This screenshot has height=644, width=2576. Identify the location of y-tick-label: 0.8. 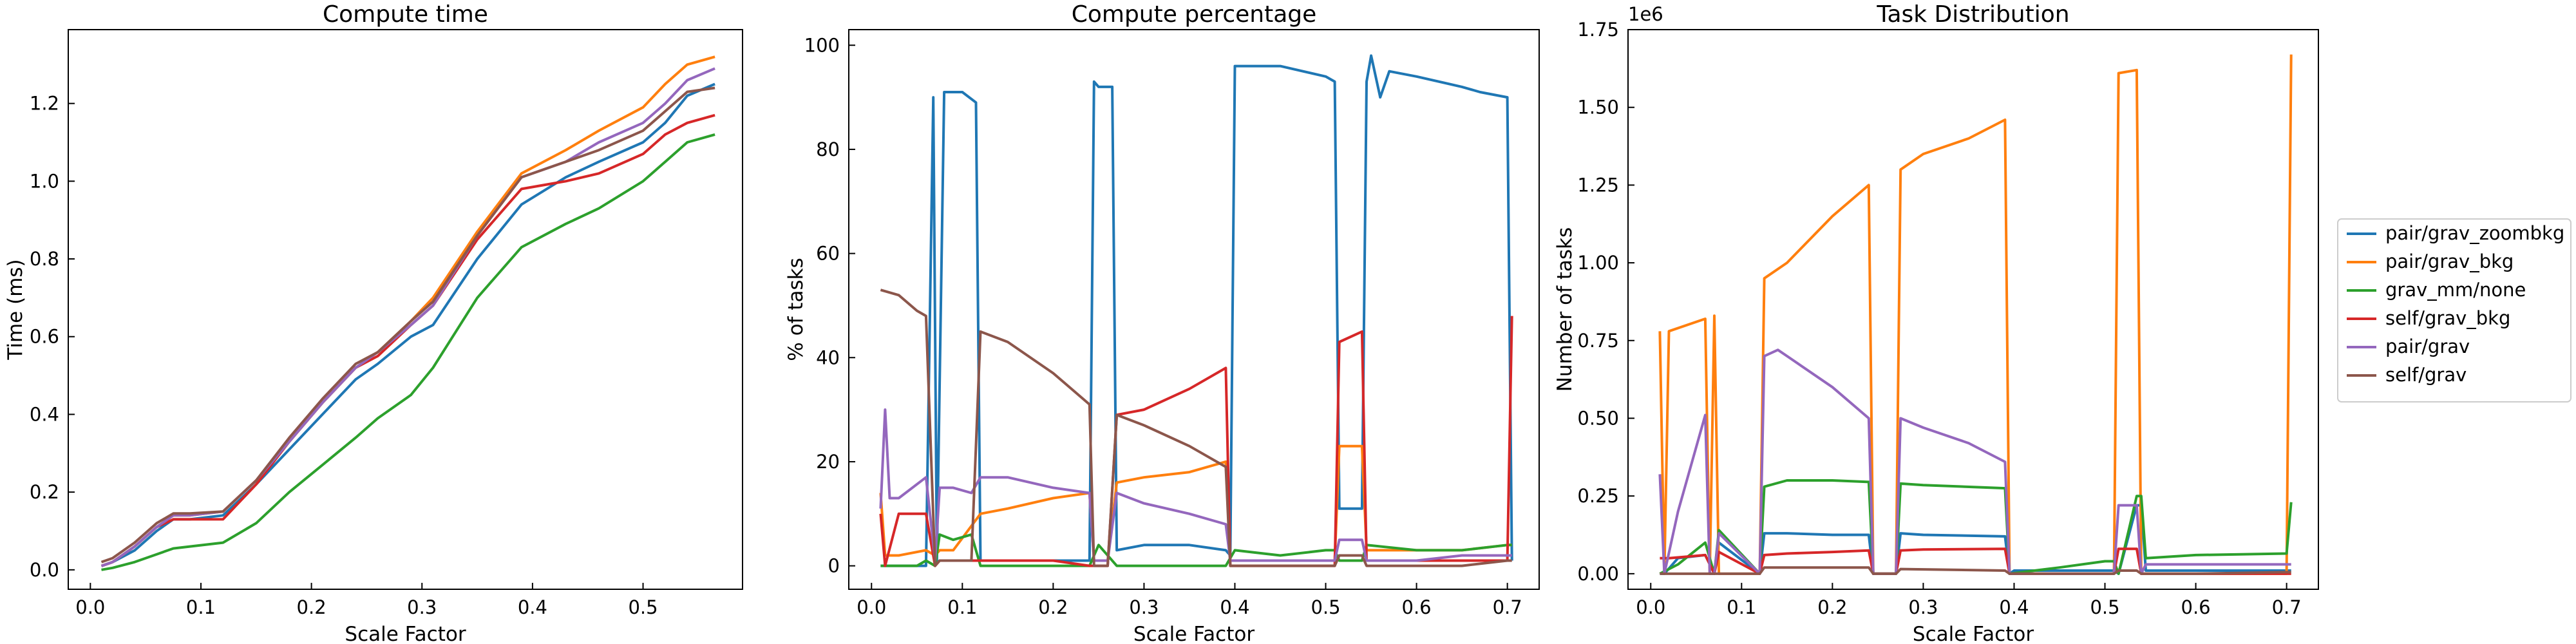
(44, 259).